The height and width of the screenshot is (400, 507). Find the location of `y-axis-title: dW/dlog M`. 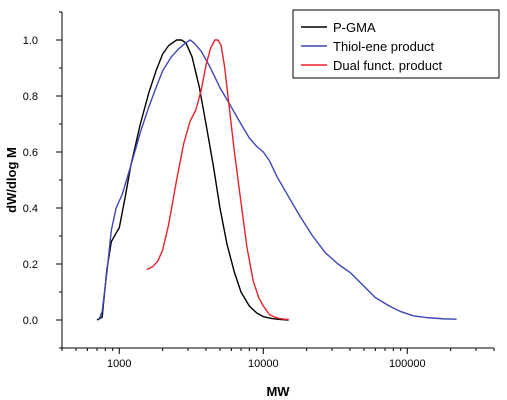

y-axis-title: dW/dlog M is located at coordinates (11, 180).